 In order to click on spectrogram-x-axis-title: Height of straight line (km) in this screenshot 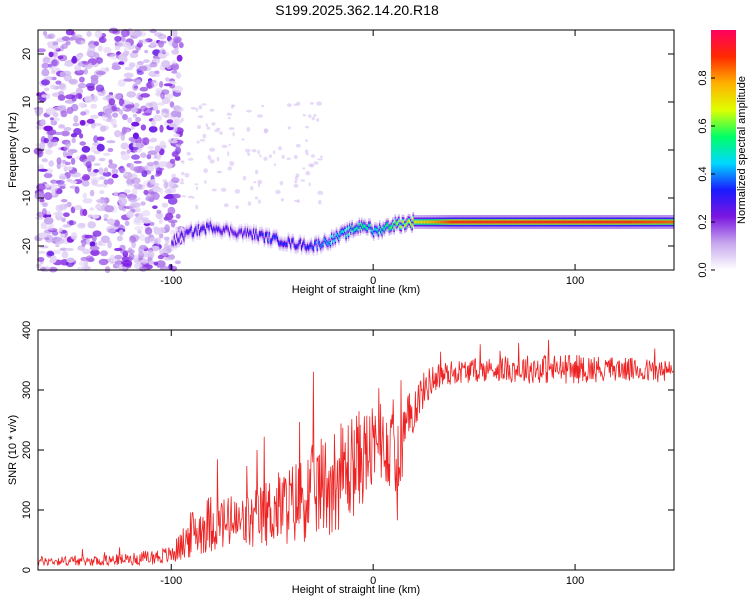, I will do `click(356, 290)`.